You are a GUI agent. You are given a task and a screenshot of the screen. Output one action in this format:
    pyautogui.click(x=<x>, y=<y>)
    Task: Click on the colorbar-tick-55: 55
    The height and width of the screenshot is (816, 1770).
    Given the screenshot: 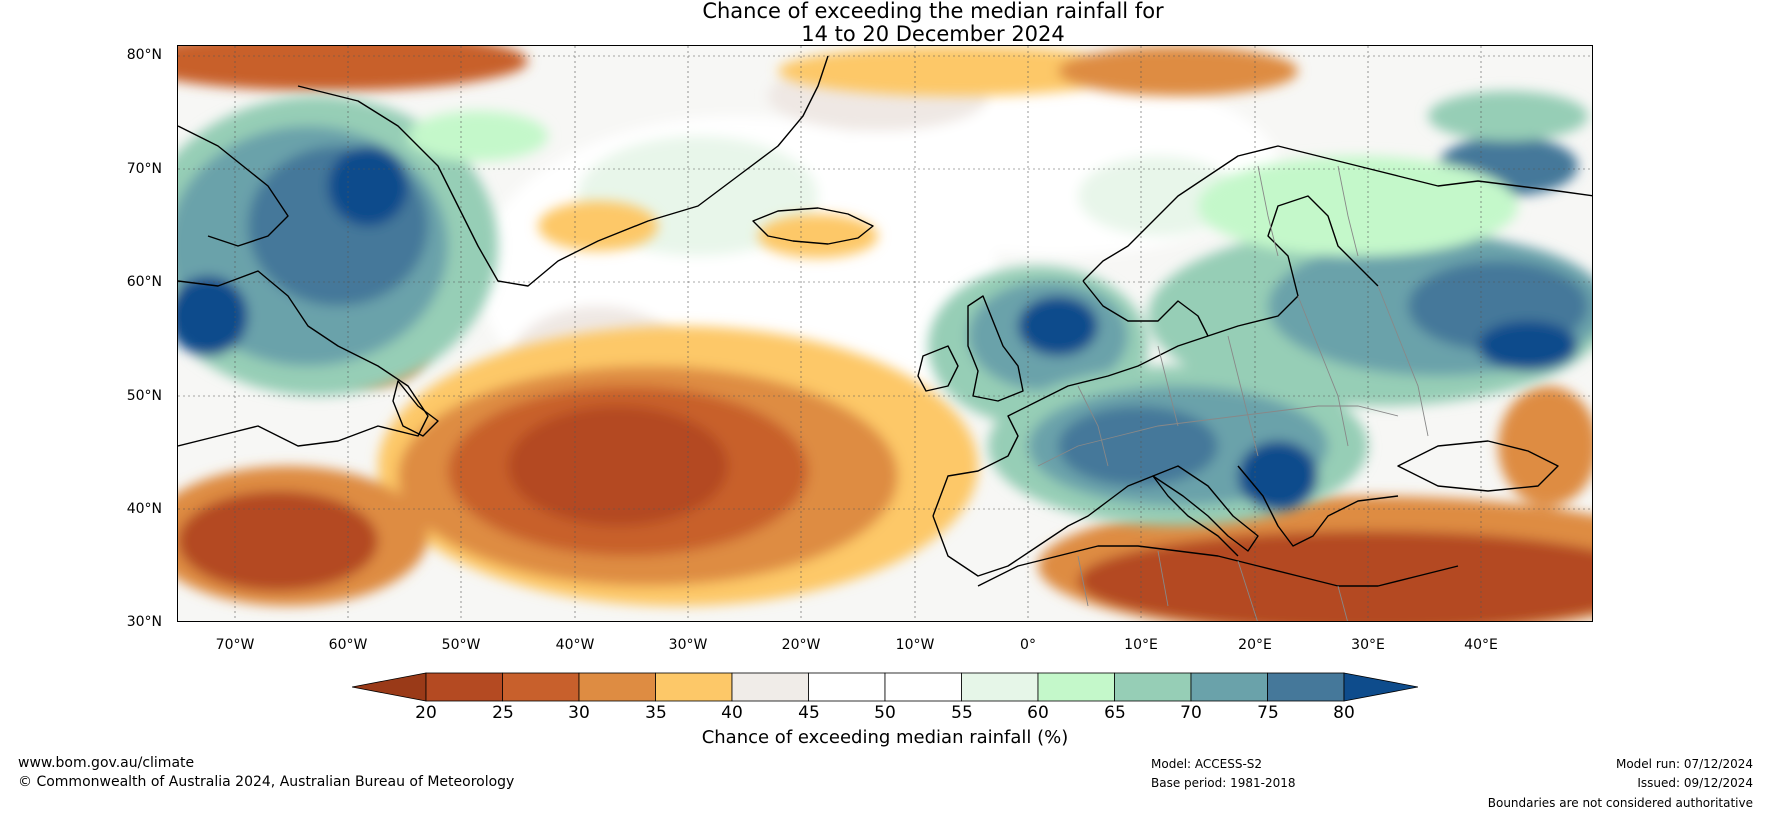 What is the action you would take?
    pyautogui.click(x=962, y=713)
    